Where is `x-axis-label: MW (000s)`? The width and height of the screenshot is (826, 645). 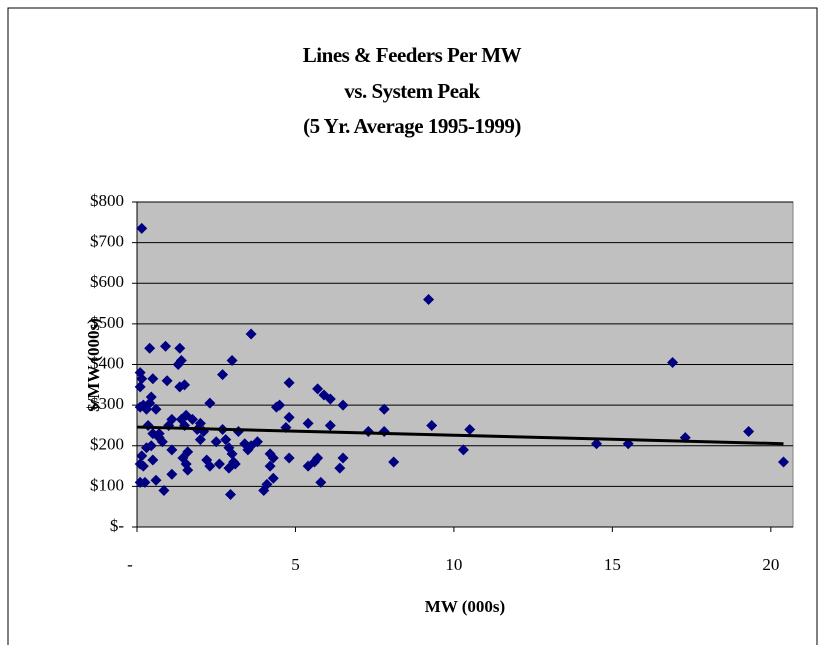 x-axis-label: MW (000s) is located at coordinates (465, 606).